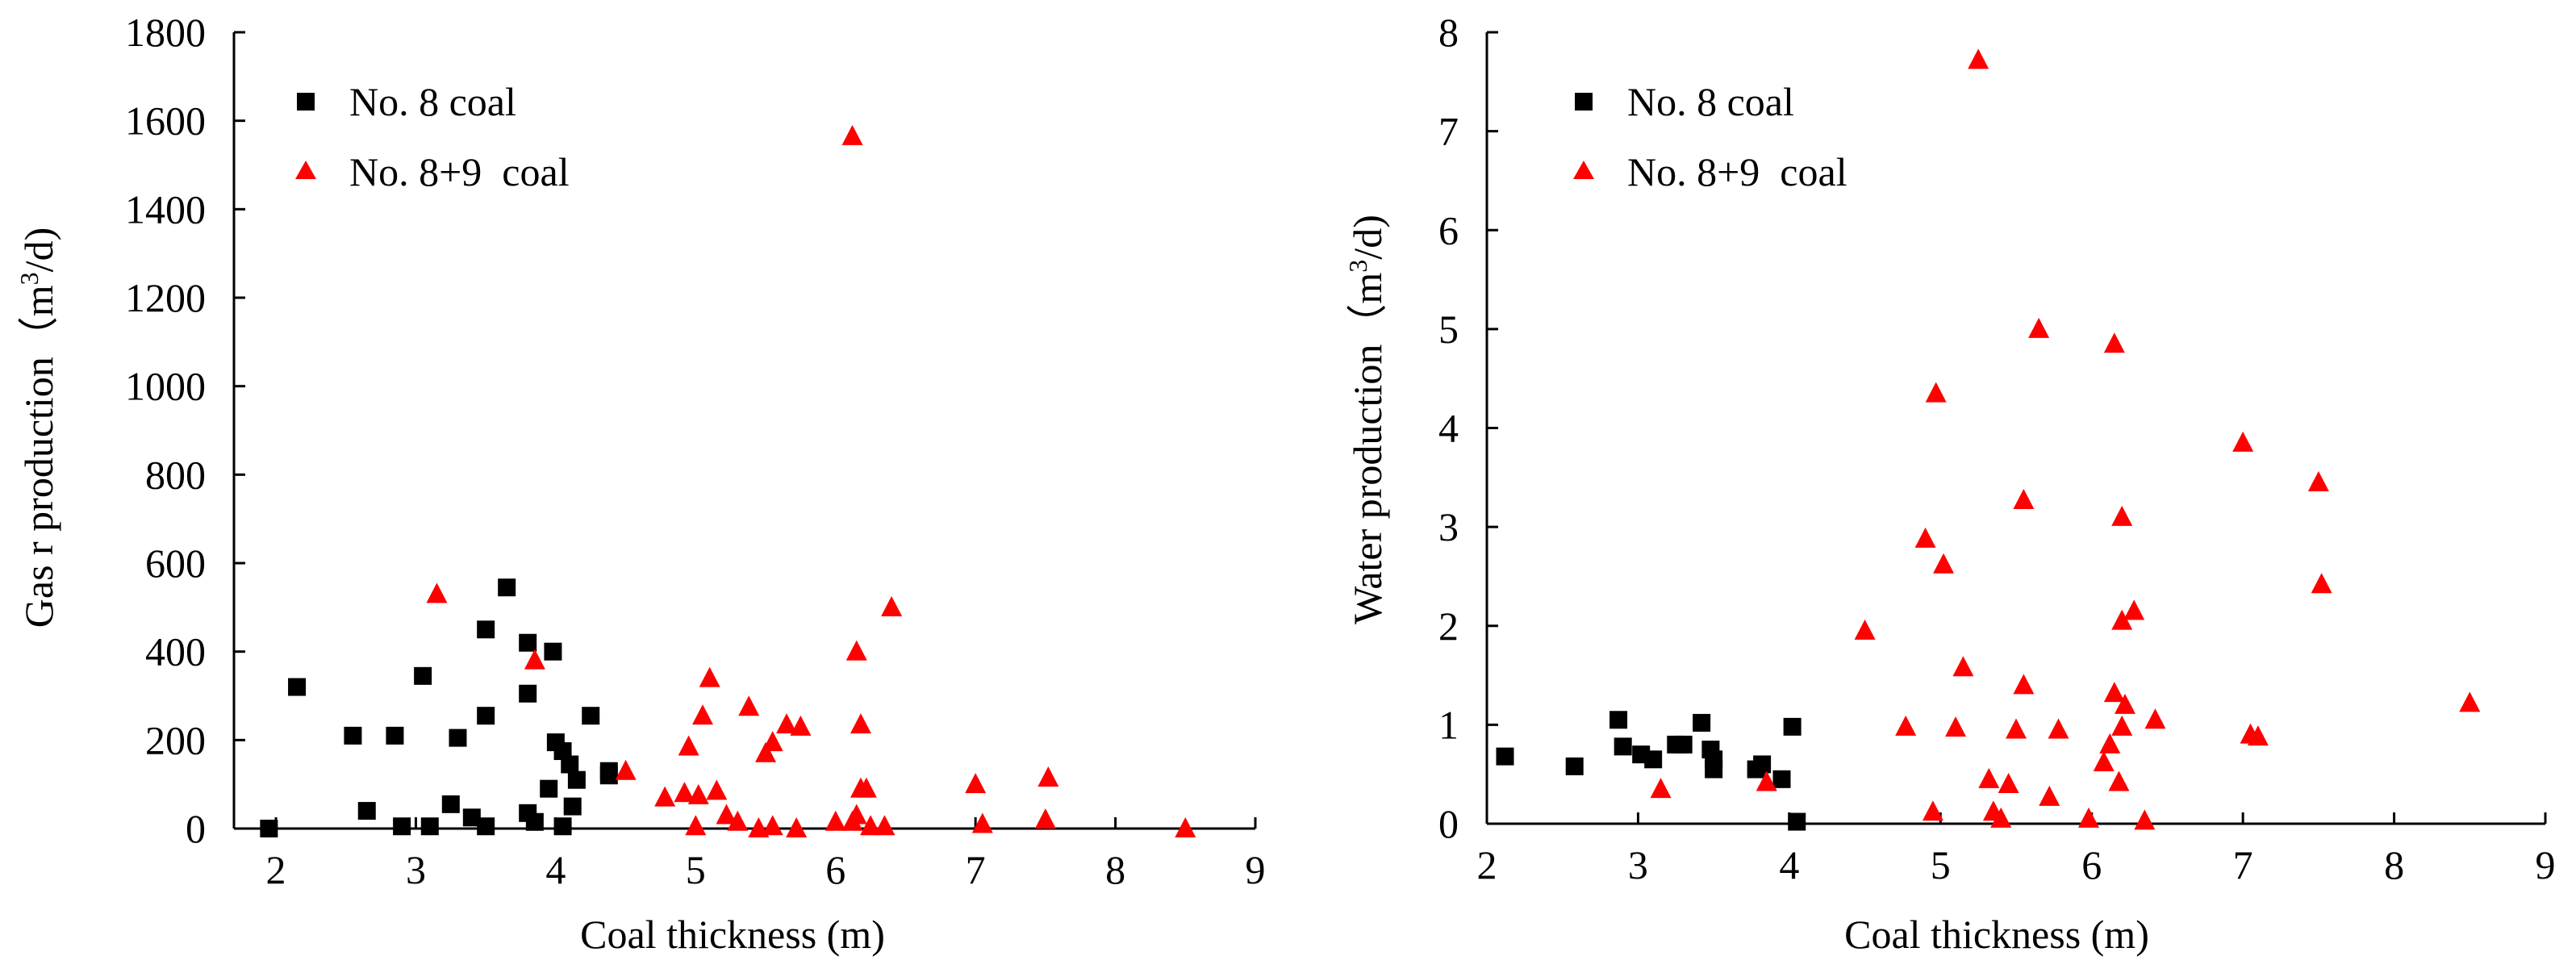  What do you see at coordinates (1366, 419) in the screenshot?
I see `water-y-axis-title: Water production（m3/d)` at bounding box center [1366, 419].